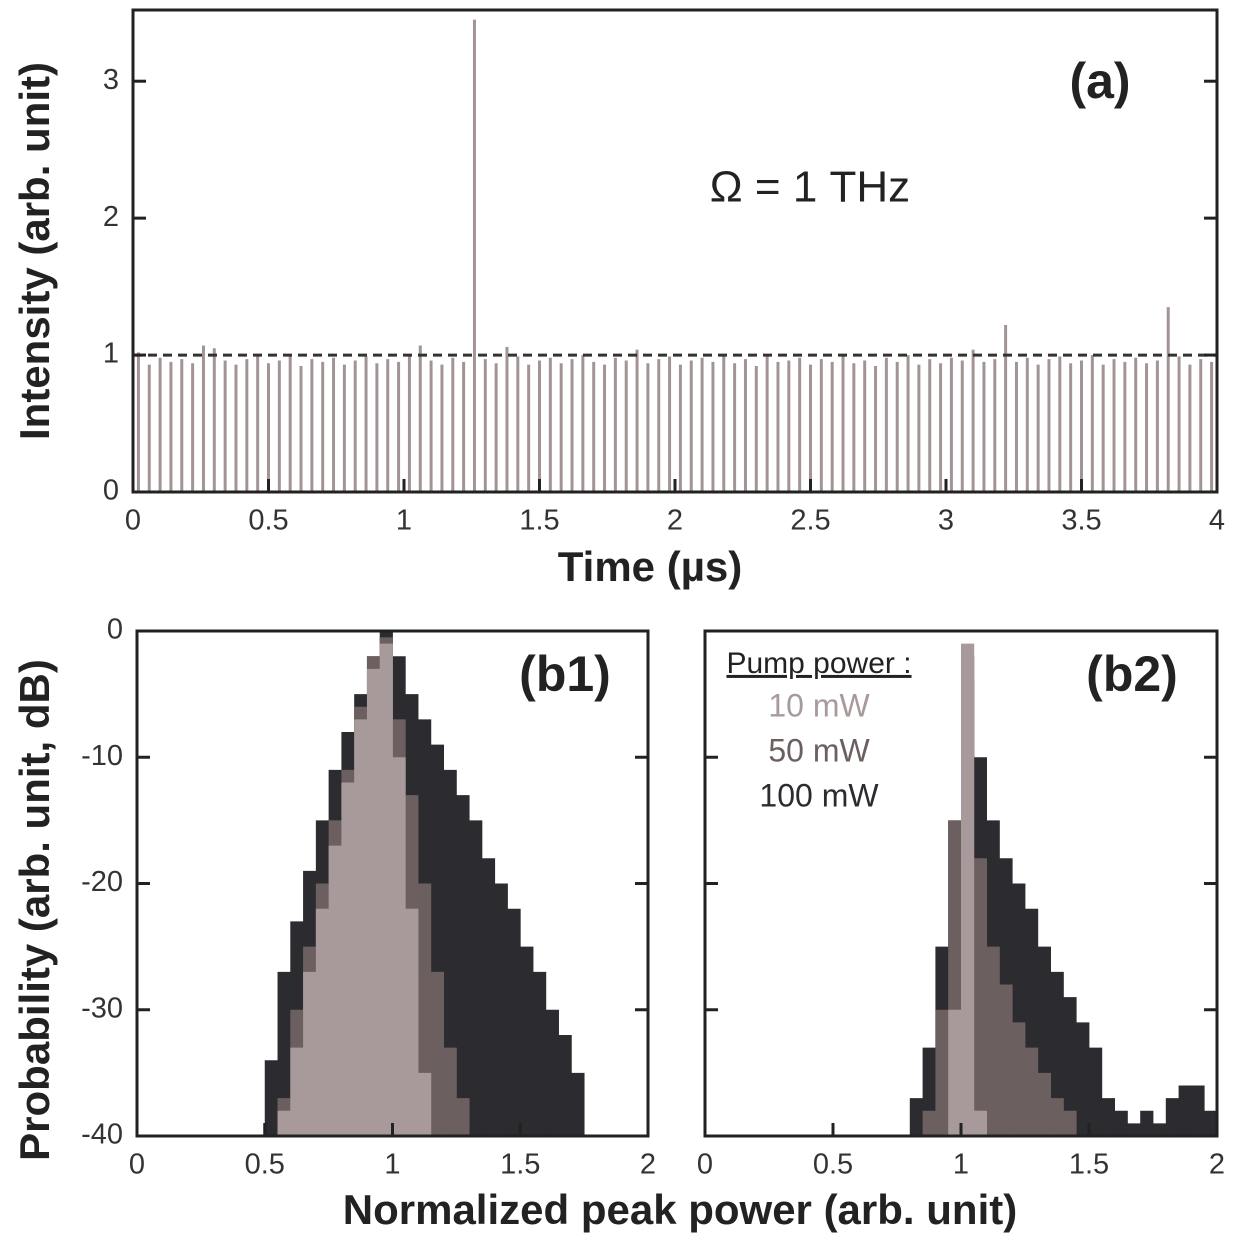 The height and width of the screenshot is (1241, 1235). What do you see at coordinates (102, 1008) in the screenshot?
I see `y-tick-label: -30` at bounding box center [102, 1008].